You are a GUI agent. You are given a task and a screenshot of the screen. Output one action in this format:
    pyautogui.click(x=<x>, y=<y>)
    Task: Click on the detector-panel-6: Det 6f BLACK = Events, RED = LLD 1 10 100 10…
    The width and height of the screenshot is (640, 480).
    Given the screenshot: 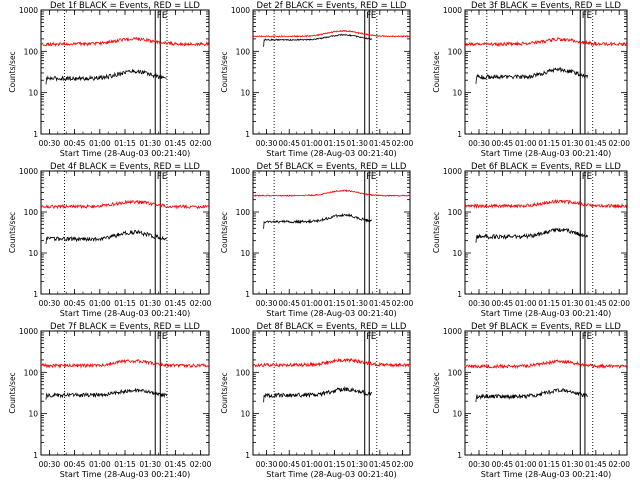 What is the action you would take?
    pyautogui.click(x=531, y=240)
    